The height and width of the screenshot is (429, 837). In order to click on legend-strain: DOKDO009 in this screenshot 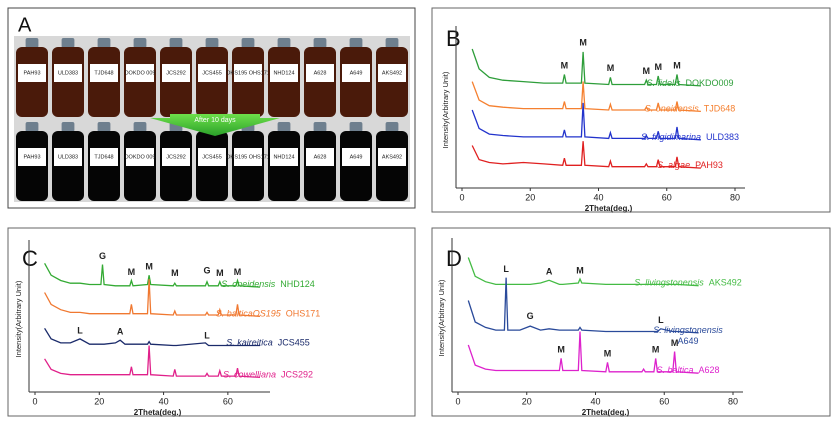, I will do `click(710, 83)`.